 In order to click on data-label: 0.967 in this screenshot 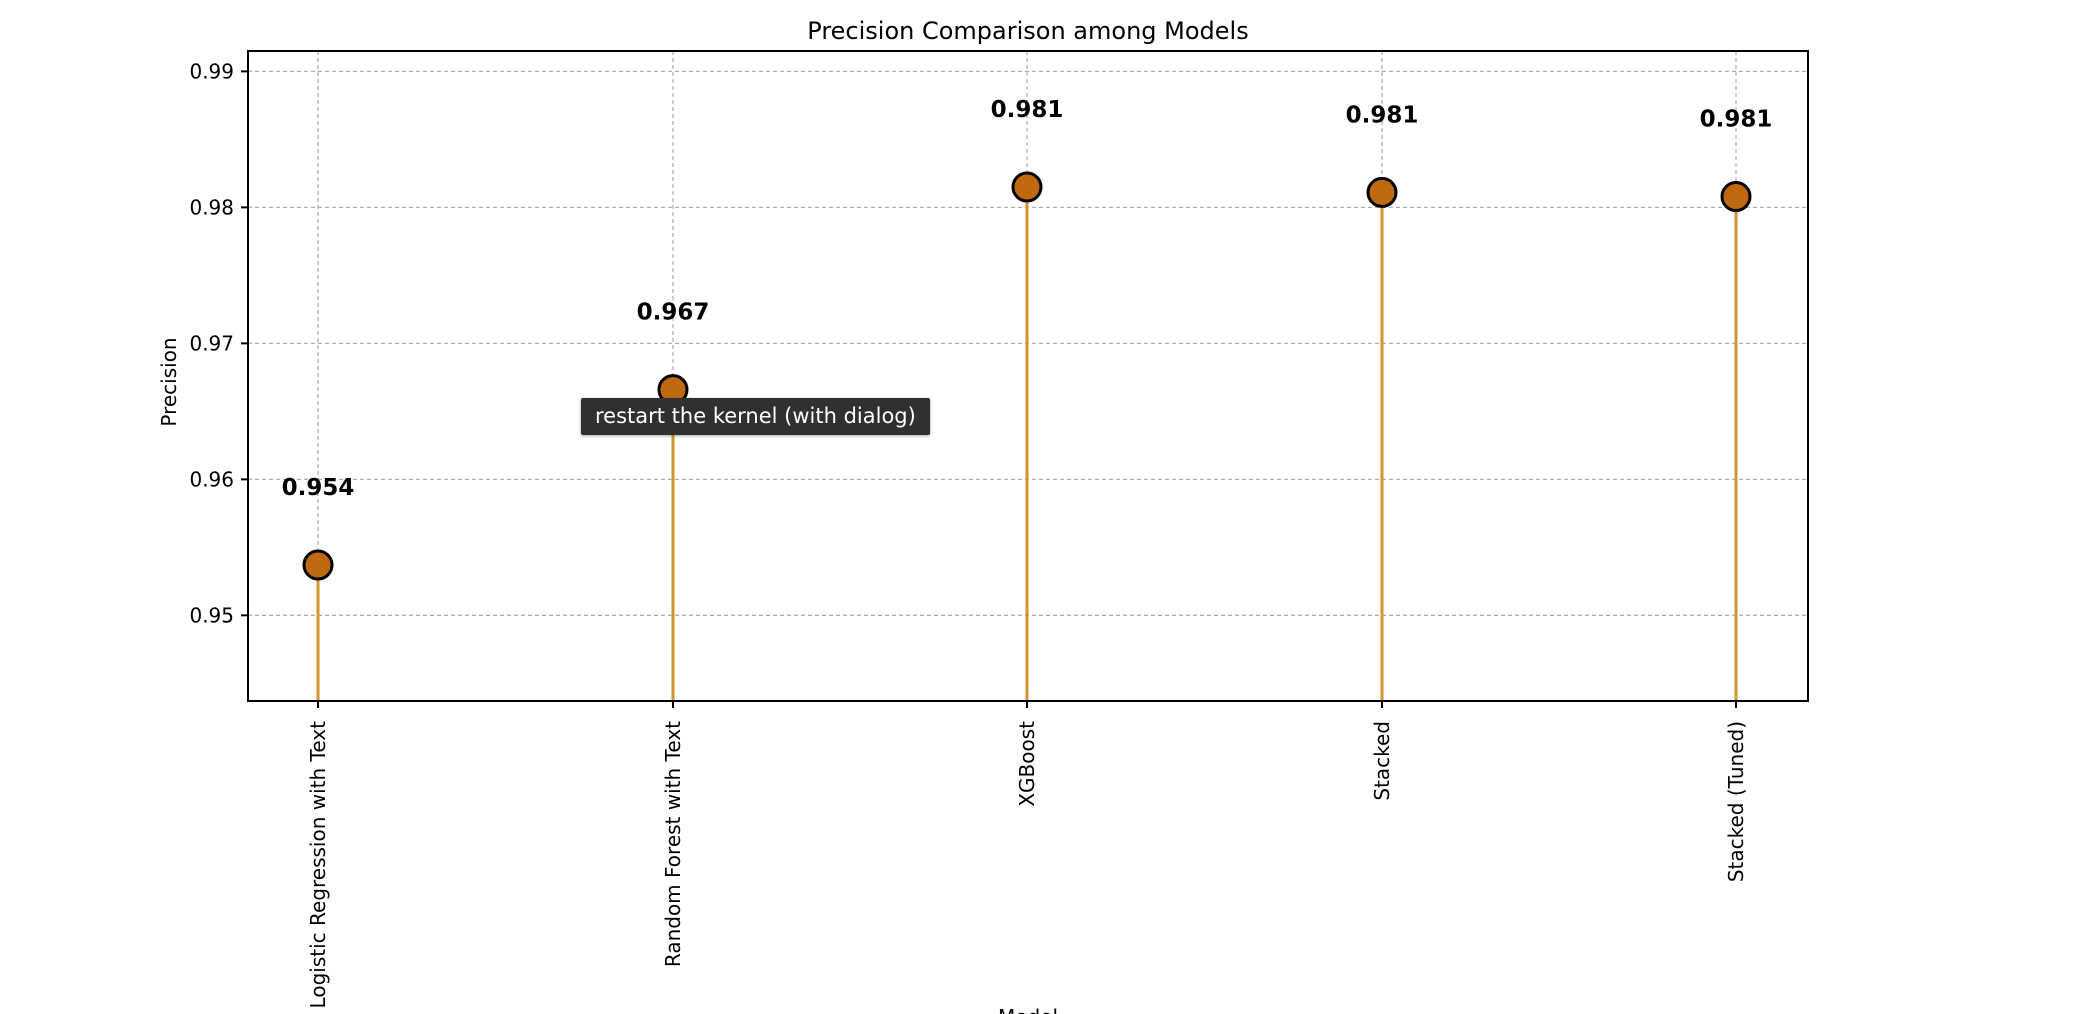, I will do `click(673, 313)`.